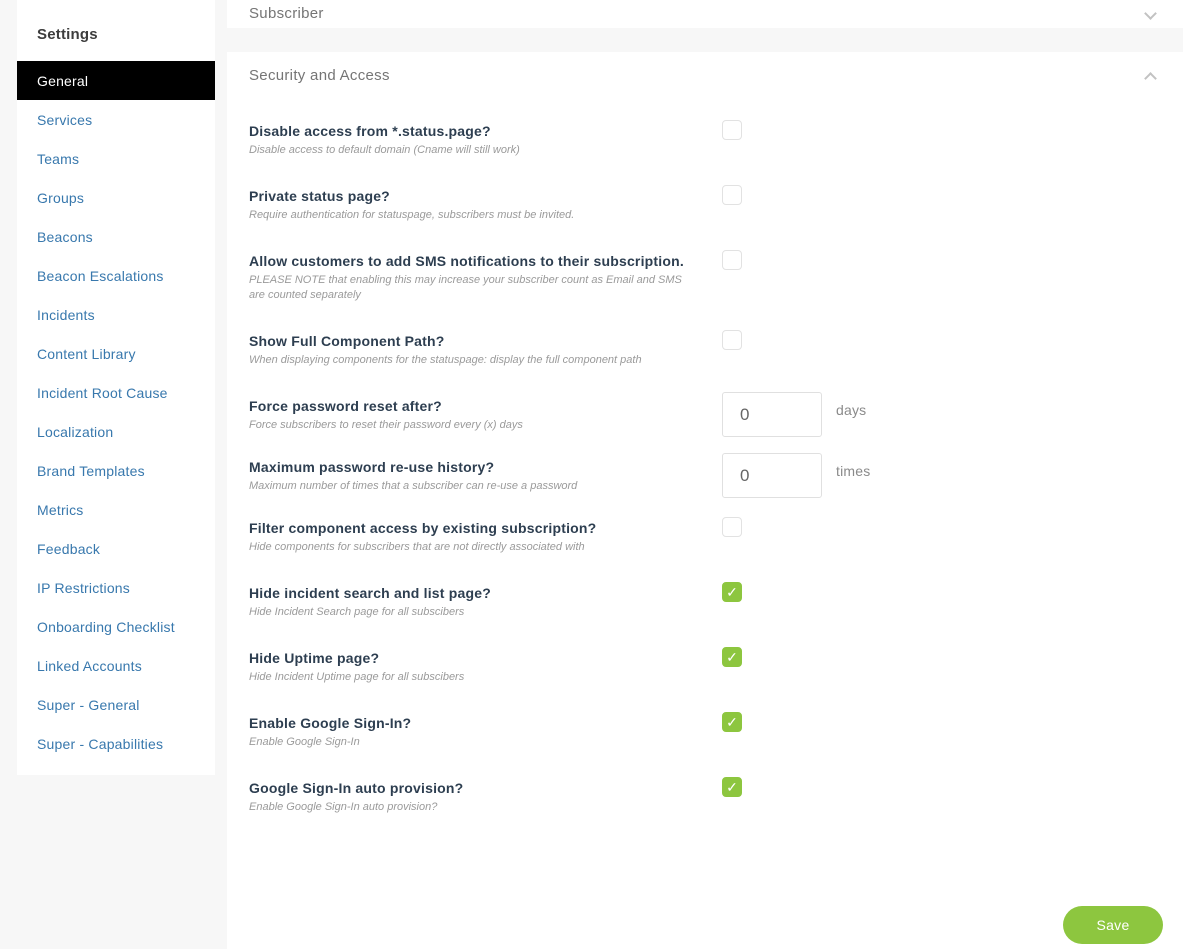 This screenshot has height=949, width=1183. Describe the element at coordinates (853, 471) in the screenshot. I see `input-unit-label: times` at that location.